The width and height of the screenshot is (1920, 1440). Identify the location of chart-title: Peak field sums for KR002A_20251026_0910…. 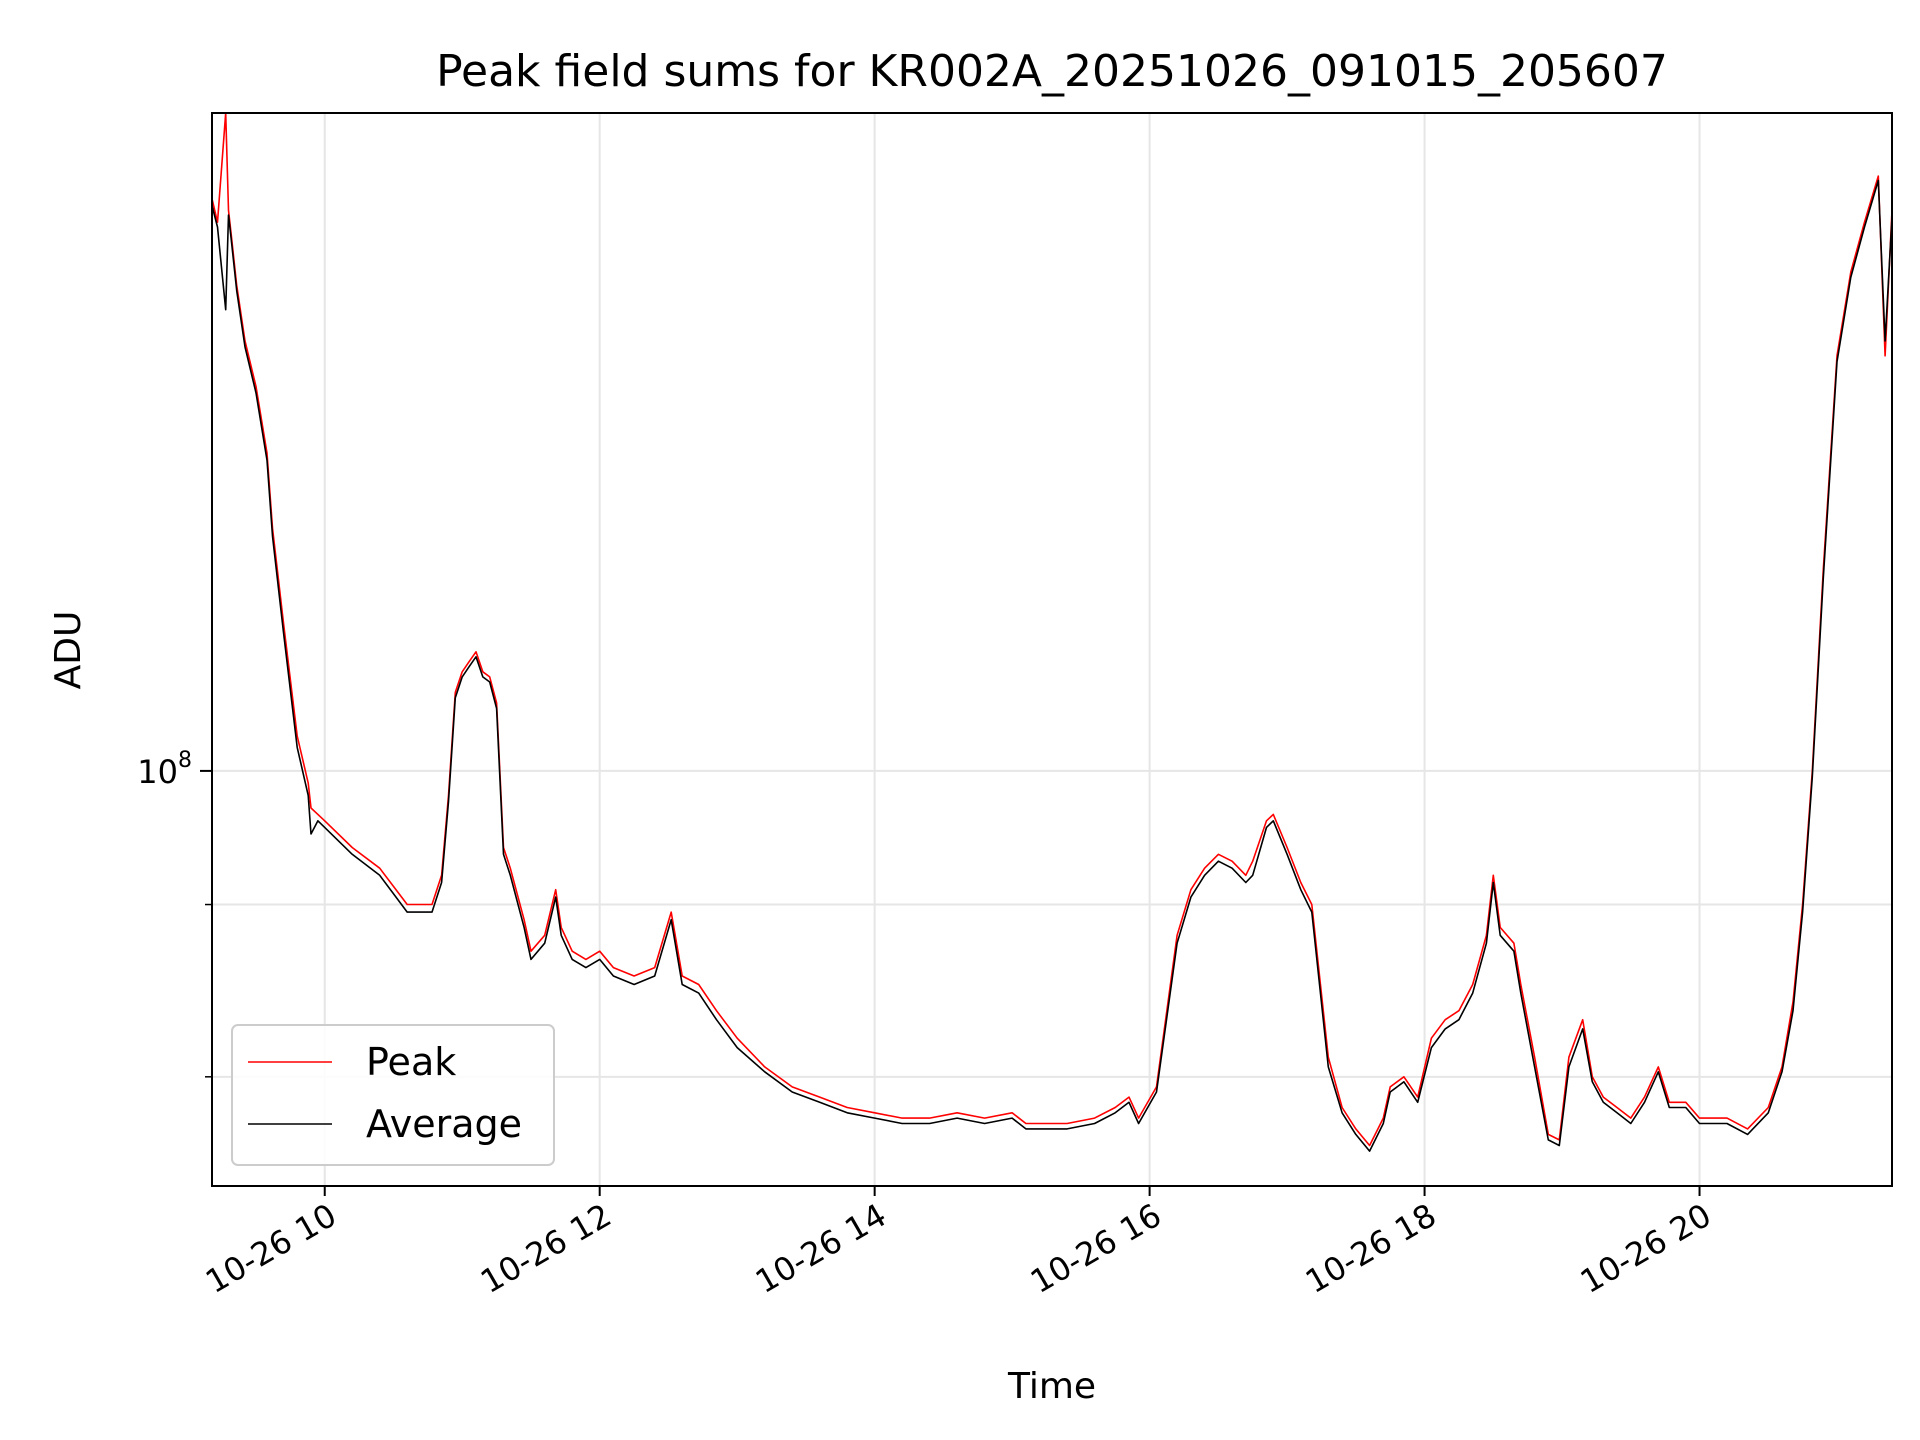
(1052, 71).